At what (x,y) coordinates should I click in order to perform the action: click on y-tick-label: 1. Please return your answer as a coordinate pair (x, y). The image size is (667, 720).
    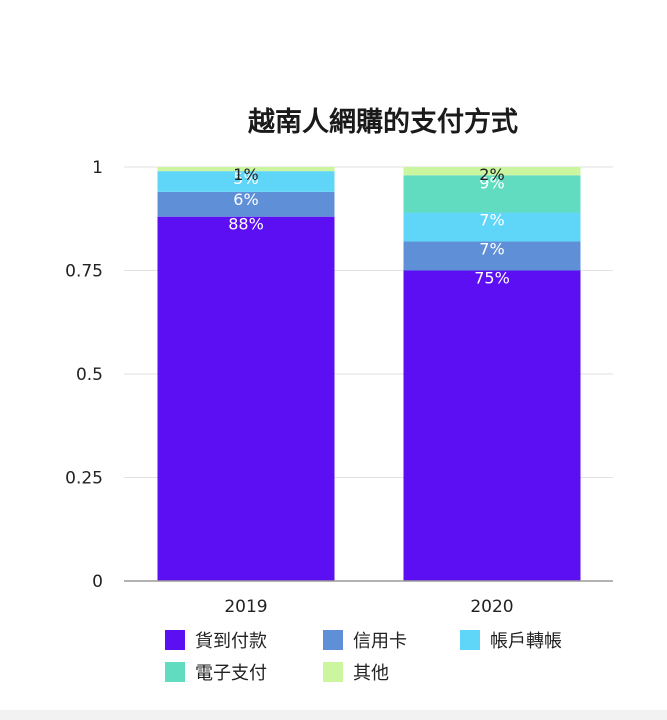
    Looking at the image, I should click on (97, 168).